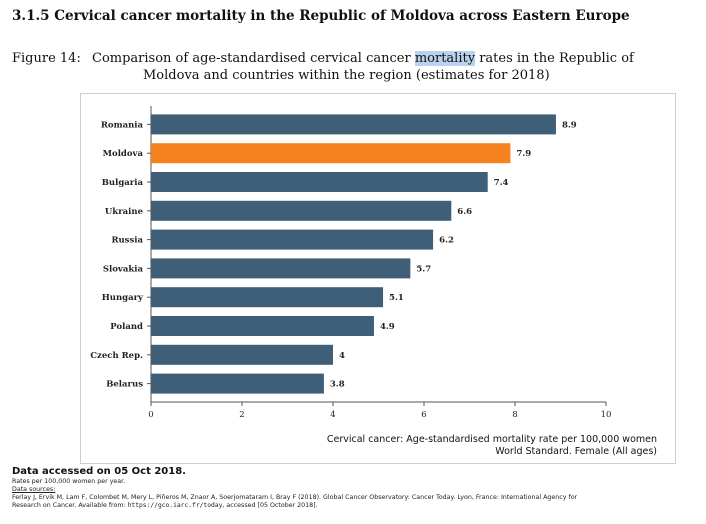 The image size is (706, 524). What do you see at coordinates (464, 212) in the screenshot?
I see `value-label: 6.6` at bounding box center [464, 212].